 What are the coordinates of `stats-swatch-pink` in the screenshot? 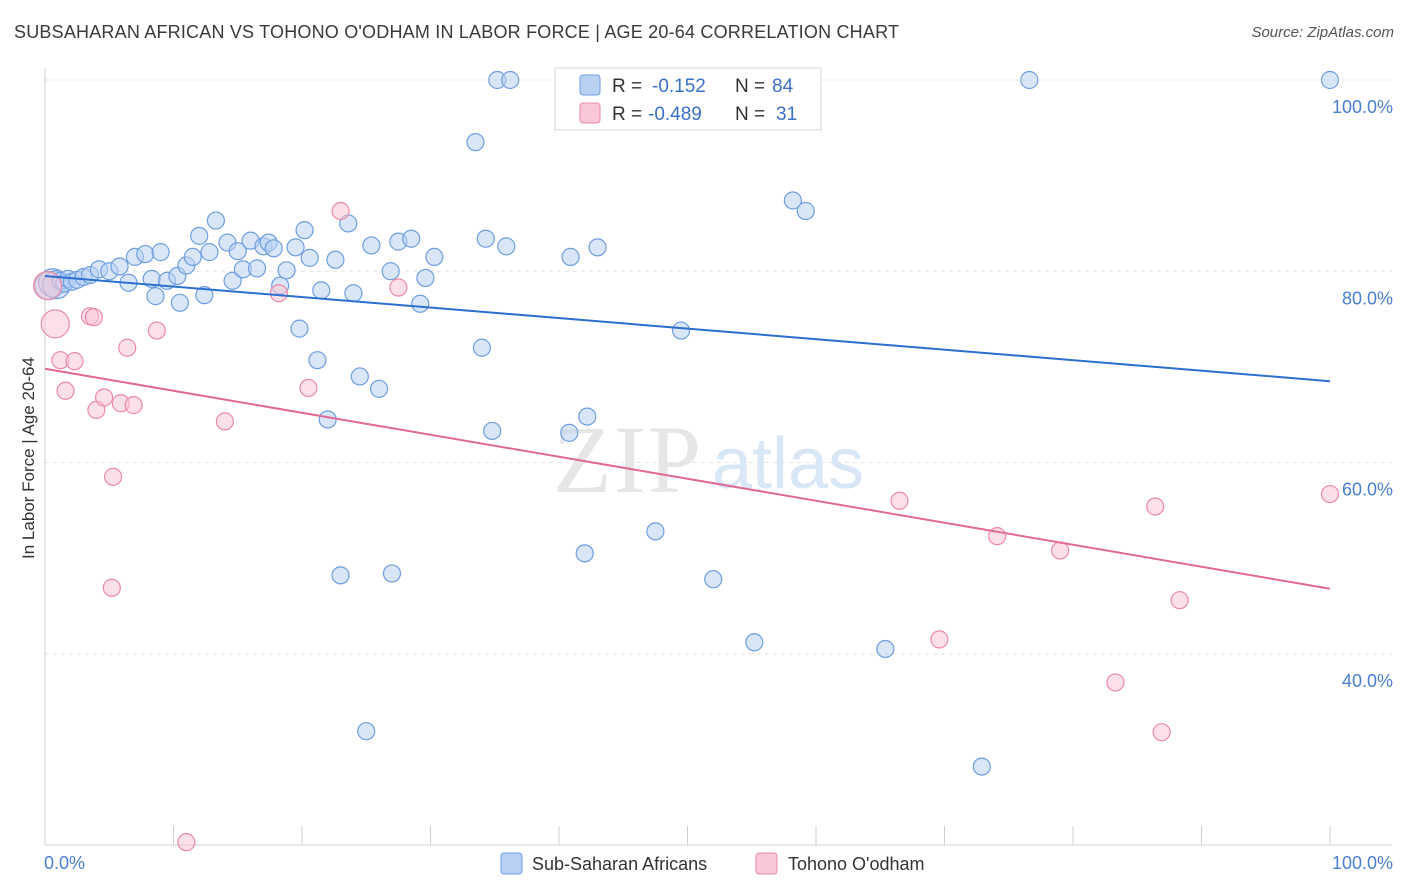 It's located at (590, 113).